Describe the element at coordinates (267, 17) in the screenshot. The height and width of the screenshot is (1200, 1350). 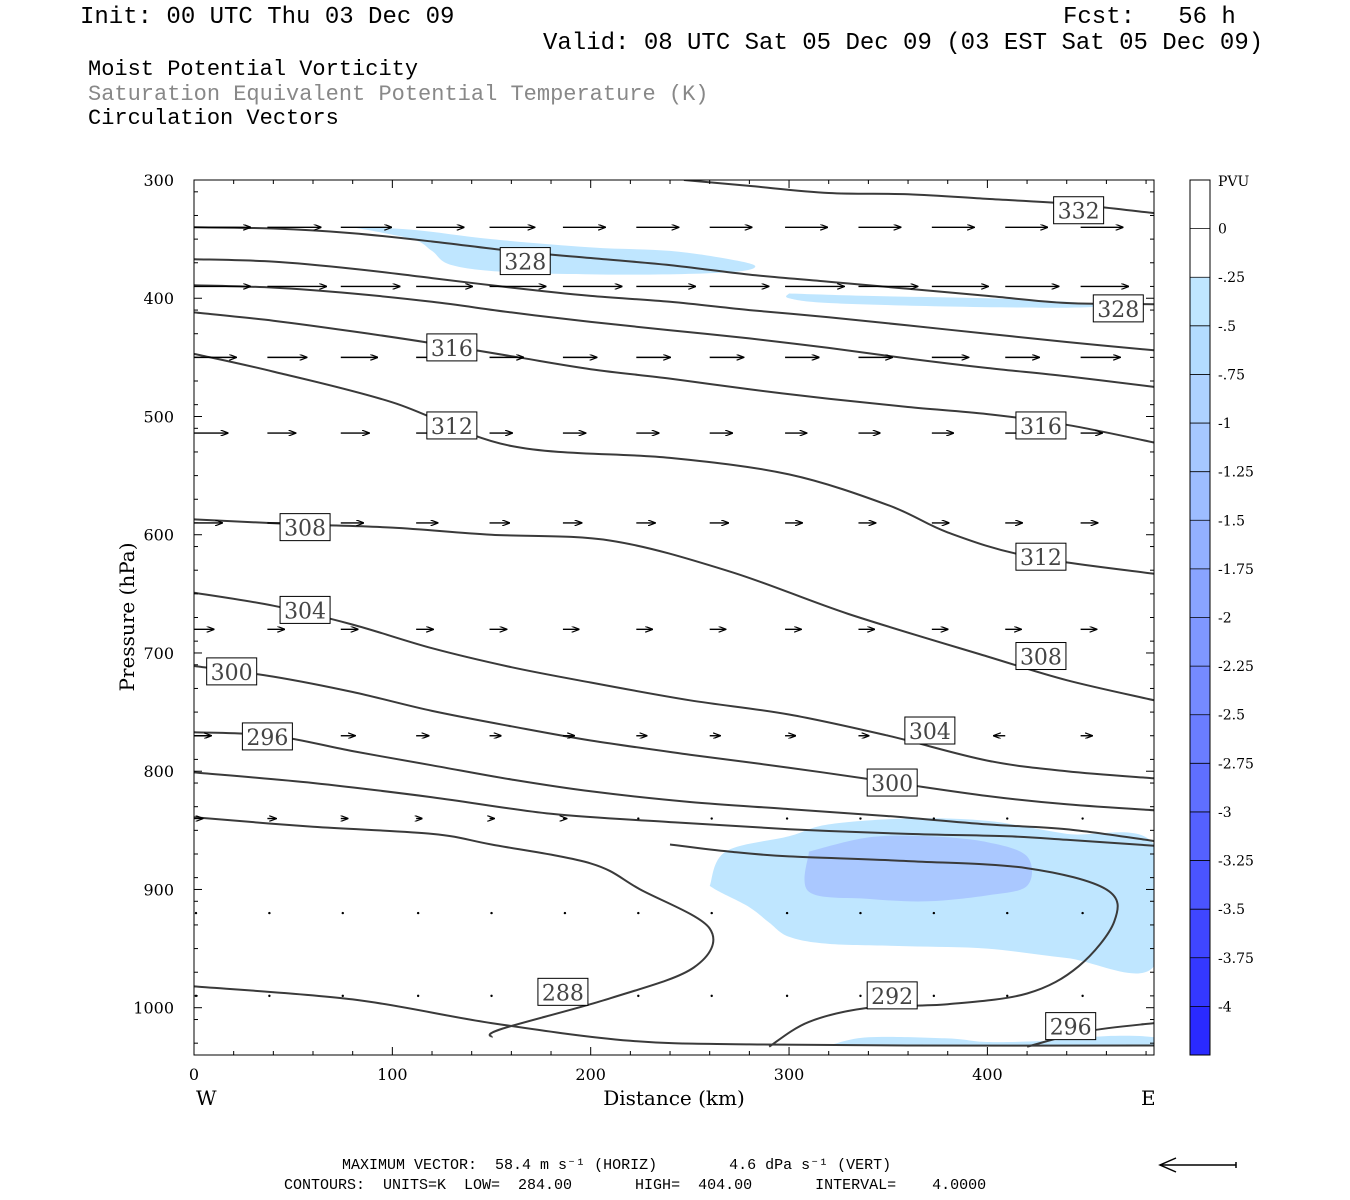
I see `init-time: Init: 00 UTC Thu 03 Dec 09` at that location.